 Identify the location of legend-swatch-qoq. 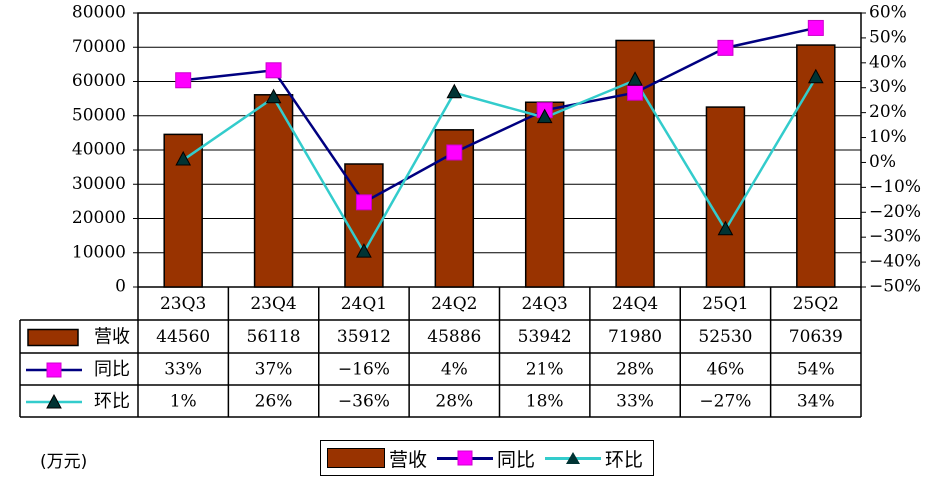
(573, 458).